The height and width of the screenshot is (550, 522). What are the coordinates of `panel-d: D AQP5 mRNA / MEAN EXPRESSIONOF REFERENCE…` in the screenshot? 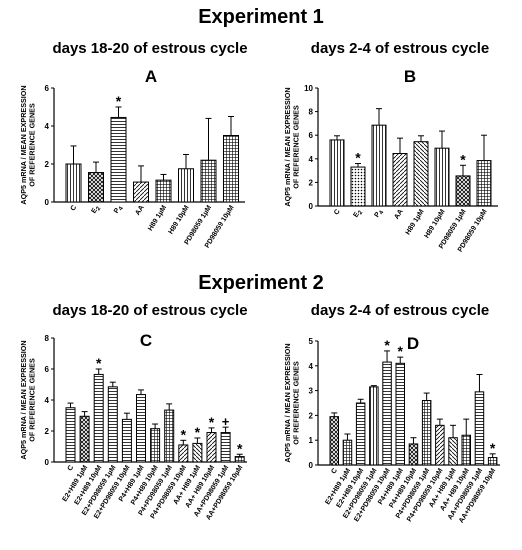 It's located at (391, 429).